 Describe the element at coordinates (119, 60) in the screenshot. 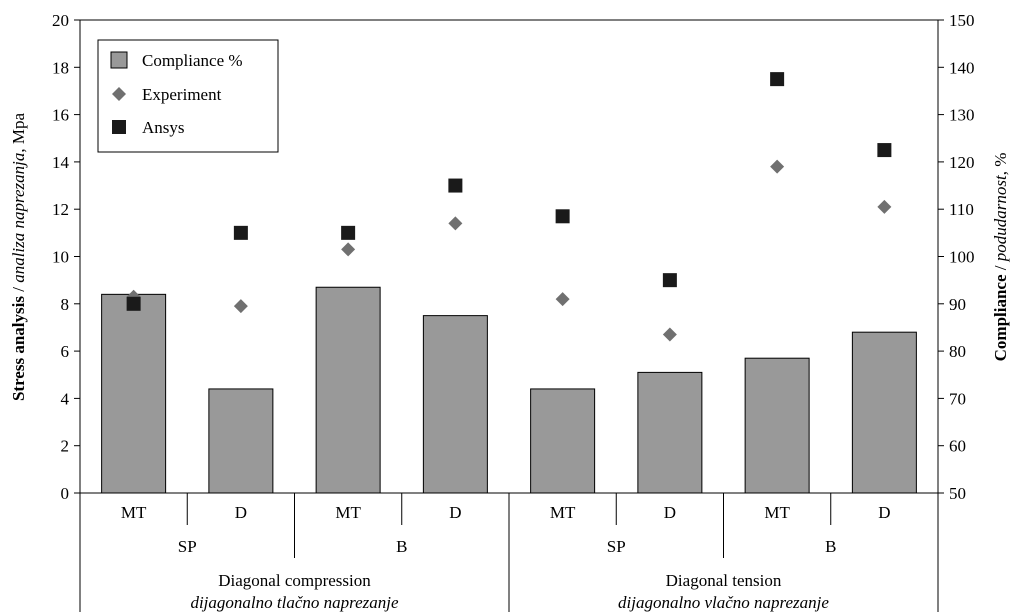

I see `legend-swatch-compliance` at that location.